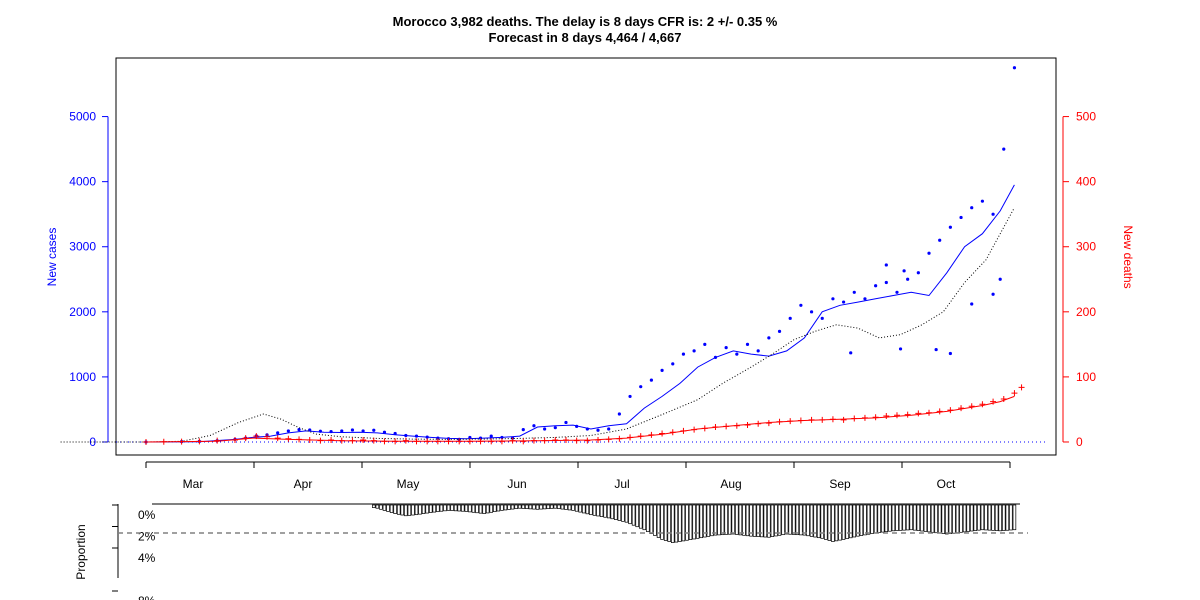 The height and width of the screenshot is (600, 1200). What do you see at coordinates (147, 558) in the screenshot?
I see `proportion-tick-label: 4%` at bounding box center [147, 558].